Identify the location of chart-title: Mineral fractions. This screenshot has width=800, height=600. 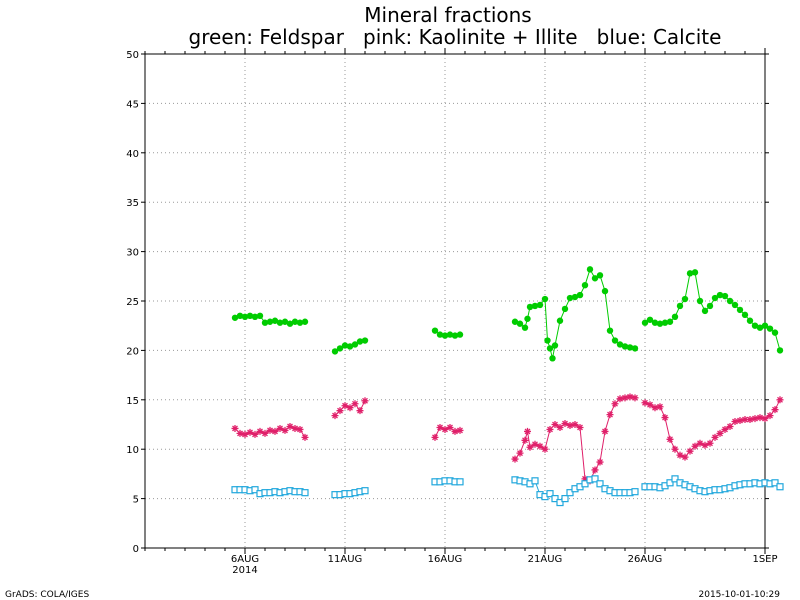
(447, 15).